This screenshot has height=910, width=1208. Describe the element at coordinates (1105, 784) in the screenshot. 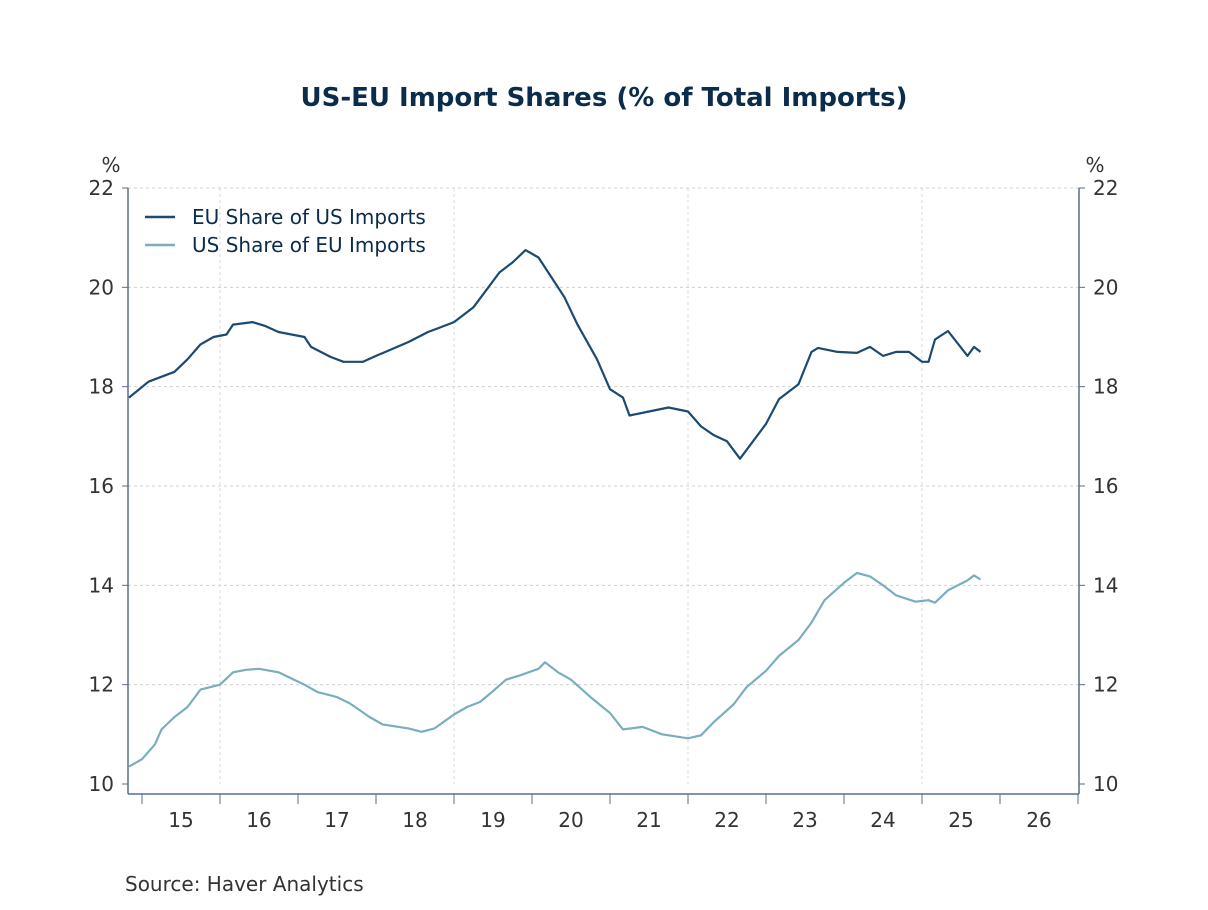

I see `y-tick-label-right: 10` at that location.